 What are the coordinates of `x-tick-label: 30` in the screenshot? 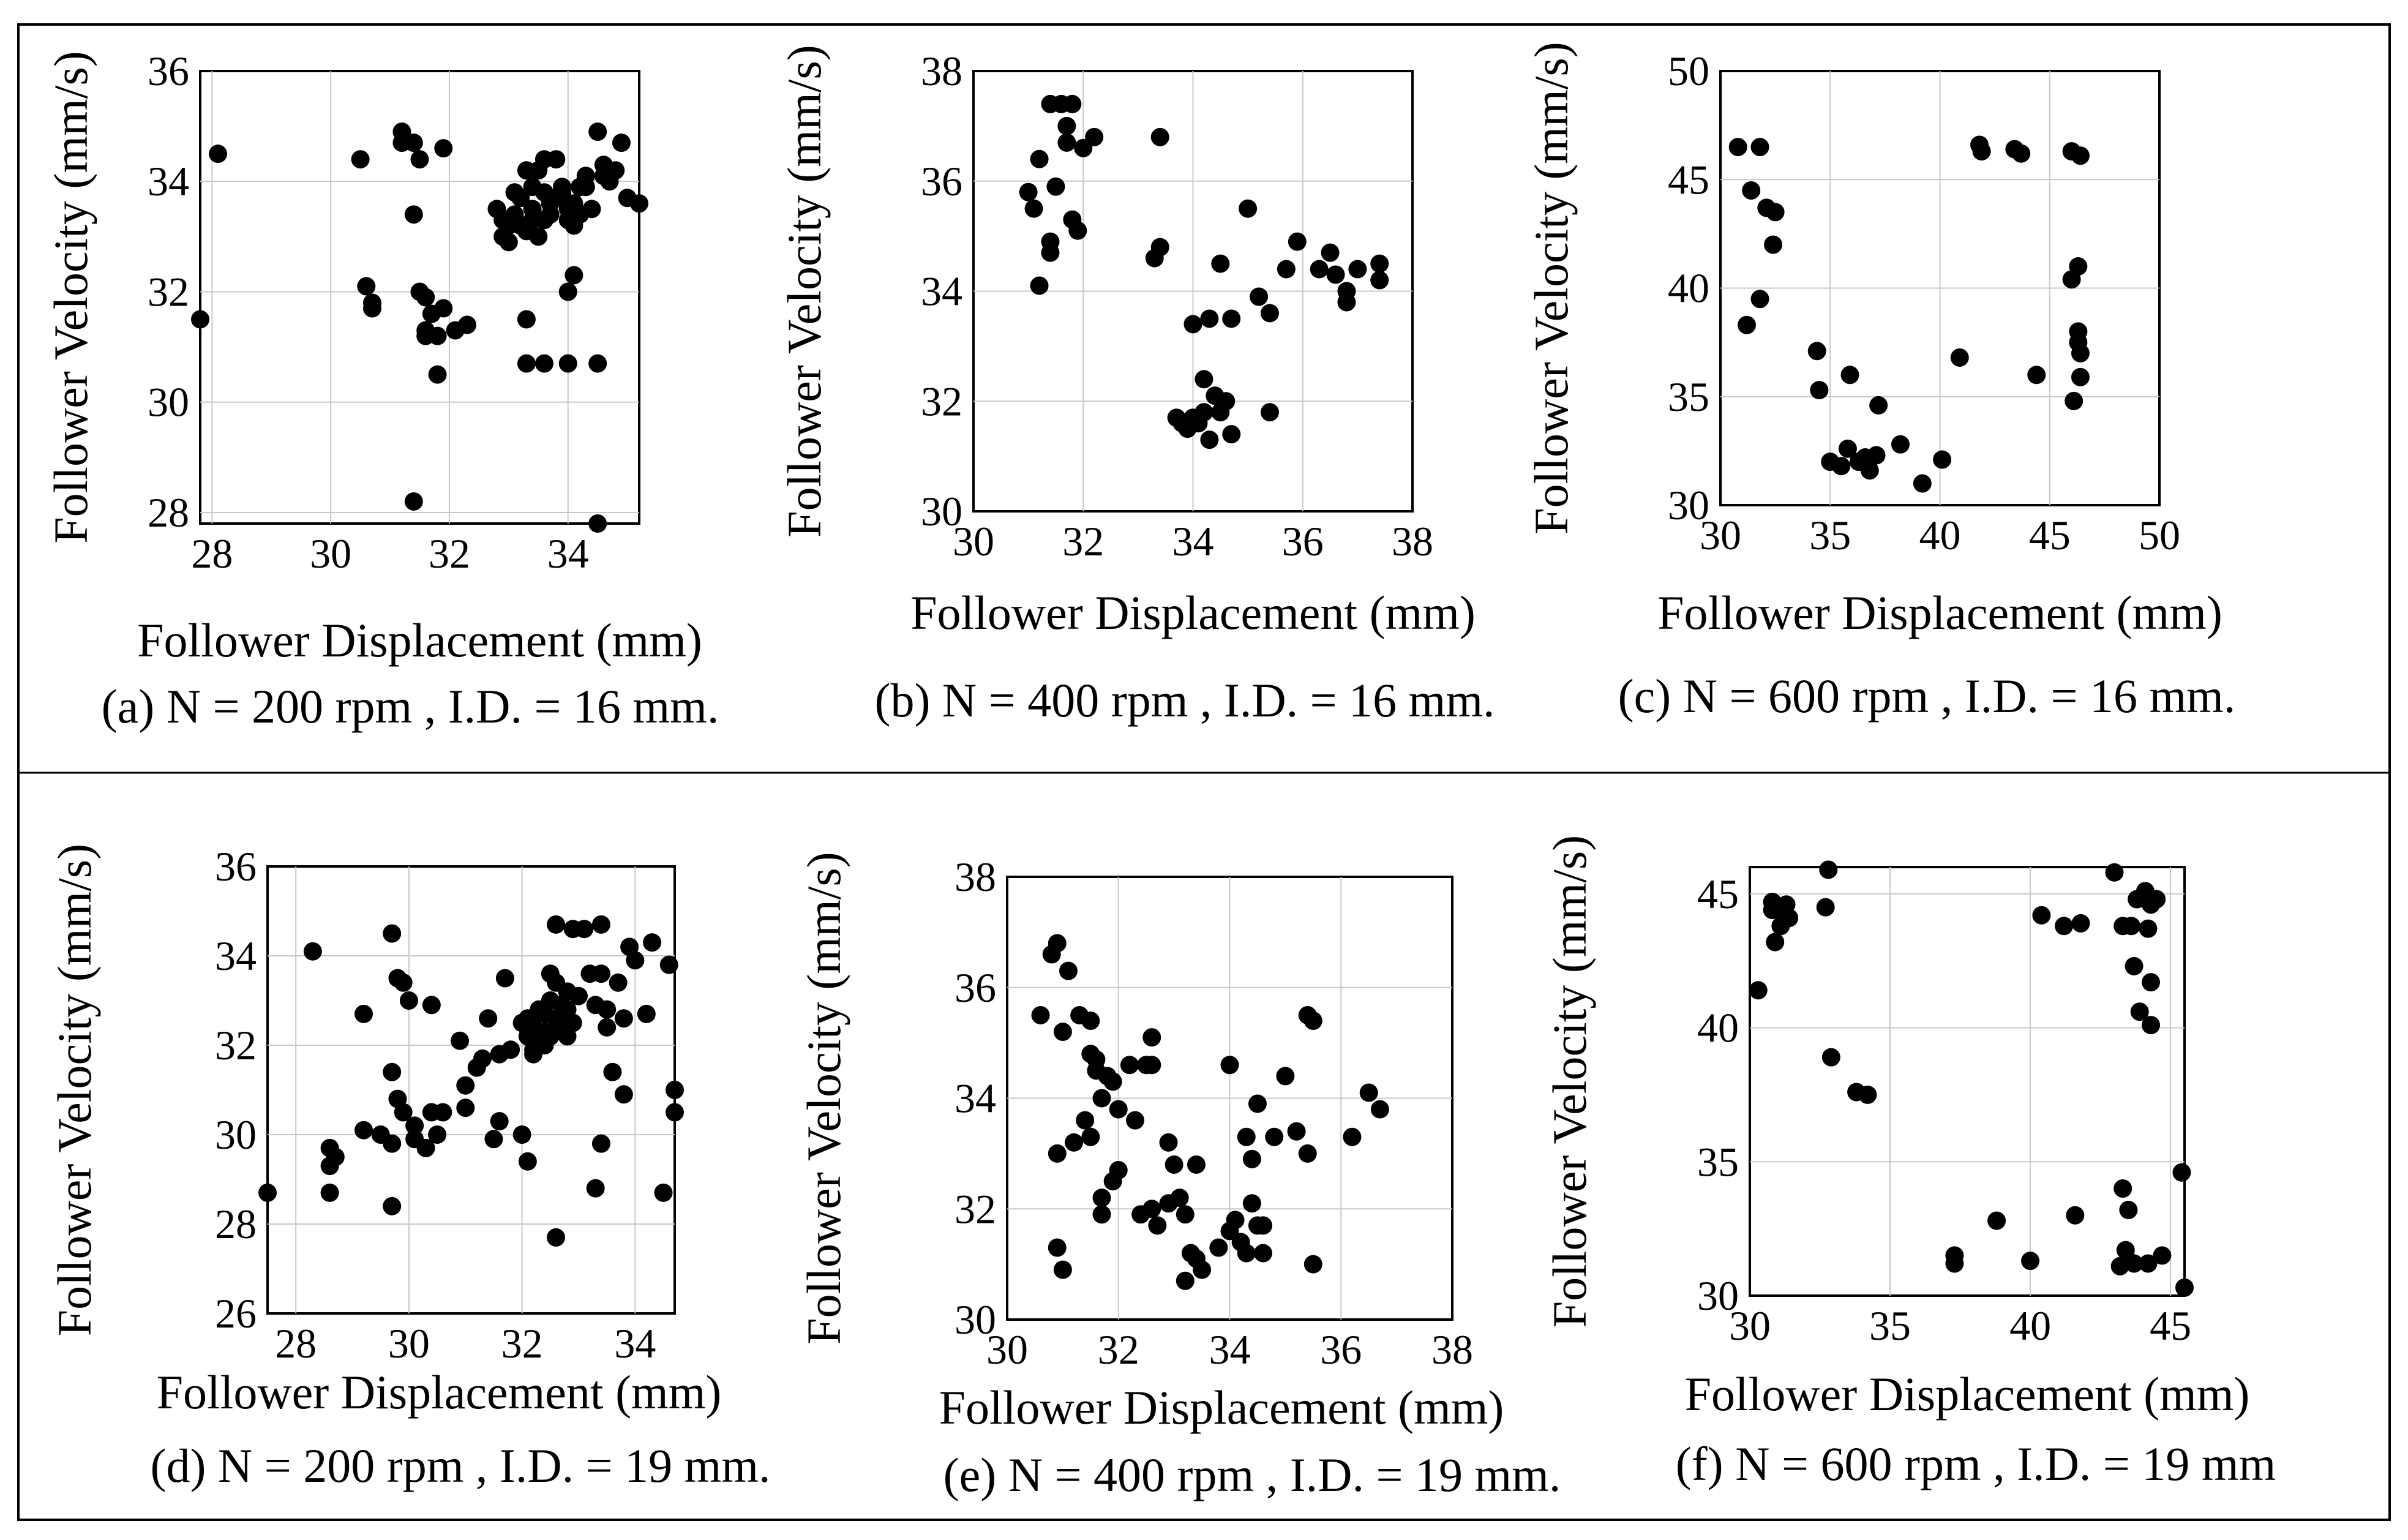 It's located at (1007, 1349).